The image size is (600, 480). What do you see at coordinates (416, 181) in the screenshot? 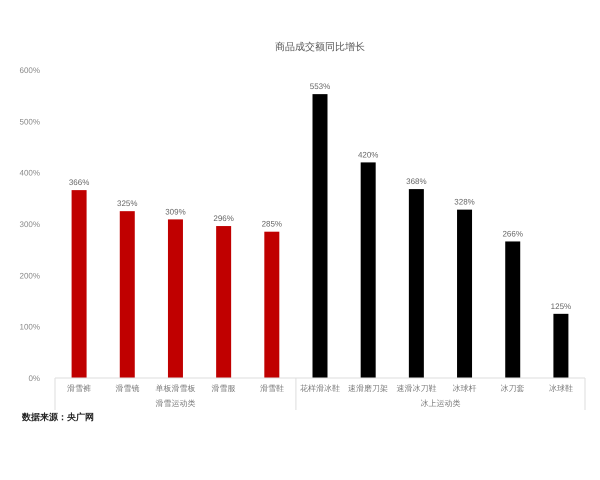
I see `data-label: 368%` at bounding box center [416, 181].